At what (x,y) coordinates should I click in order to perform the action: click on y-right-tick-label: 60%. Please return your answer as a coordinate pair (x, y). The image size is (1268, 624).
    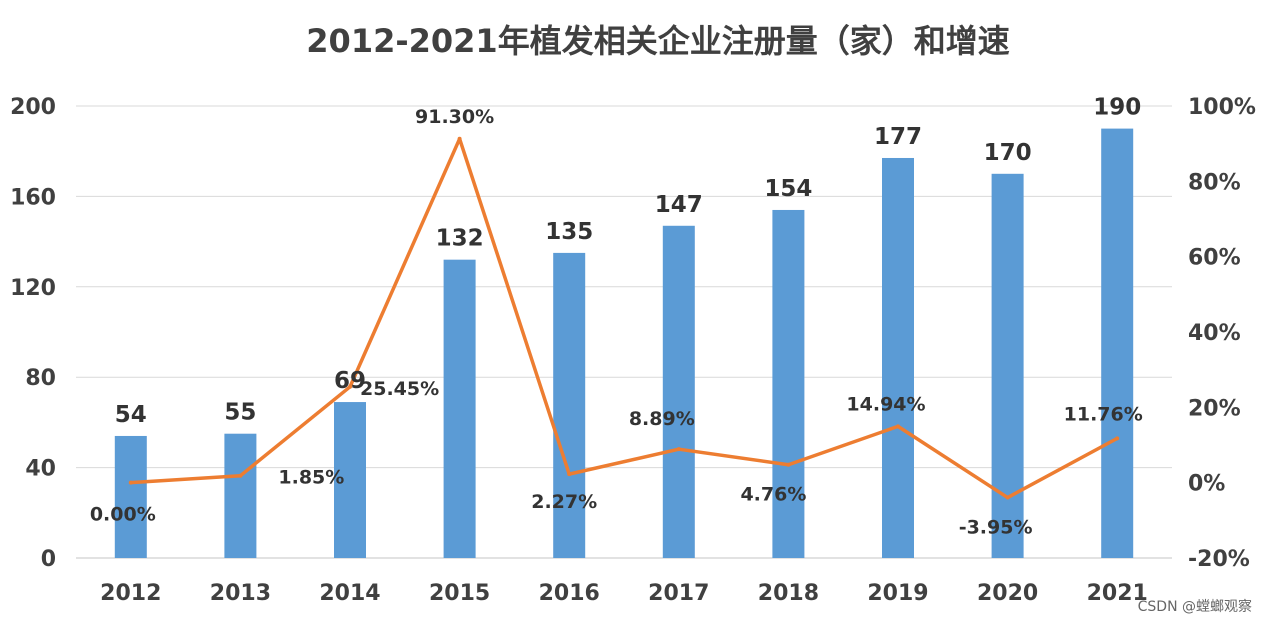
    Looking at the image, I should click on (1214, 258).